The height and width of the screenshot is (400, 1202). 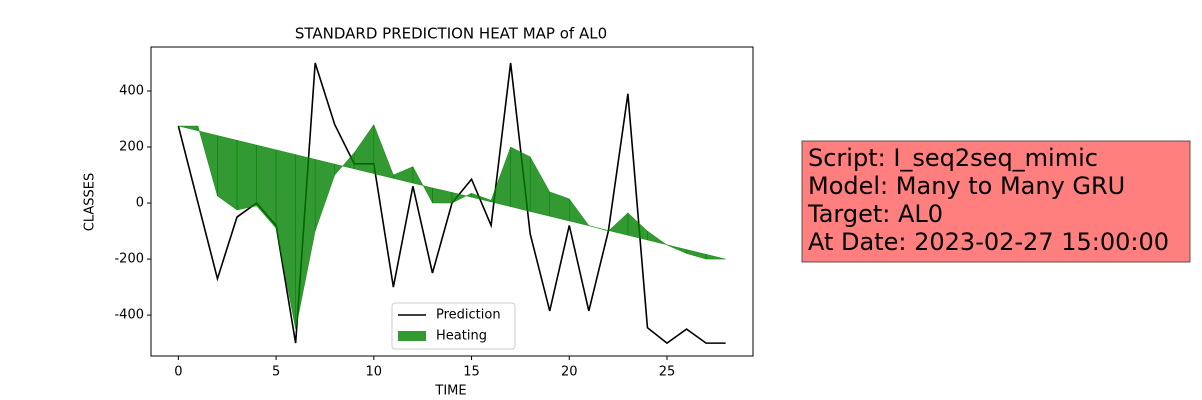 I want to click on info-line: Target: AL0, so click(x=875, y=214).